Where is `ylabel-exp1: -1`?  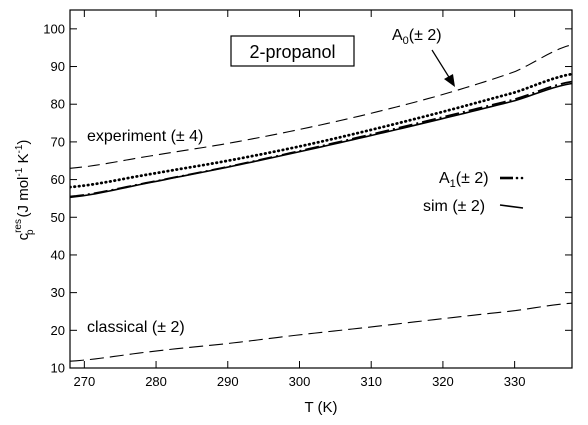
ylabel-exp1: -1 is located at coordinates (19, 171).